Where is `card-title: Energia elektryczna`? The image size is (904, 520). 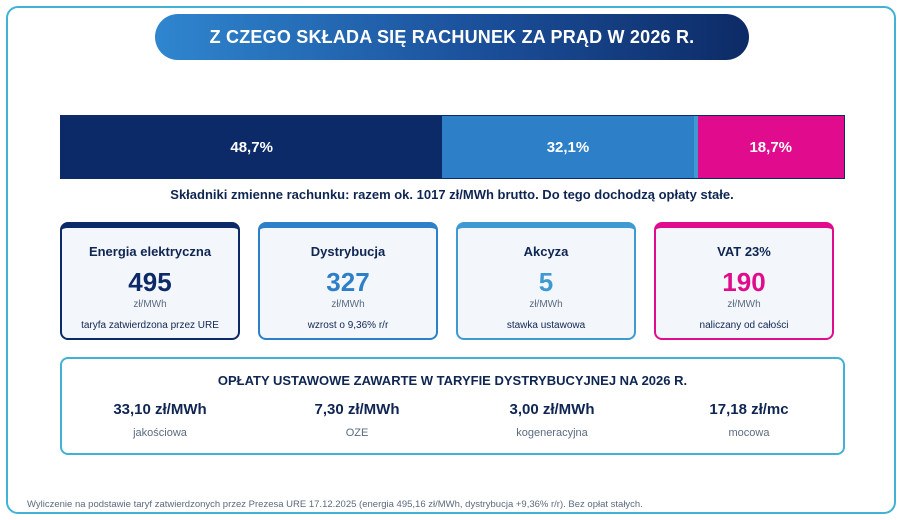
card-title: Energia elektryczna is located at coordinates (150, 251).